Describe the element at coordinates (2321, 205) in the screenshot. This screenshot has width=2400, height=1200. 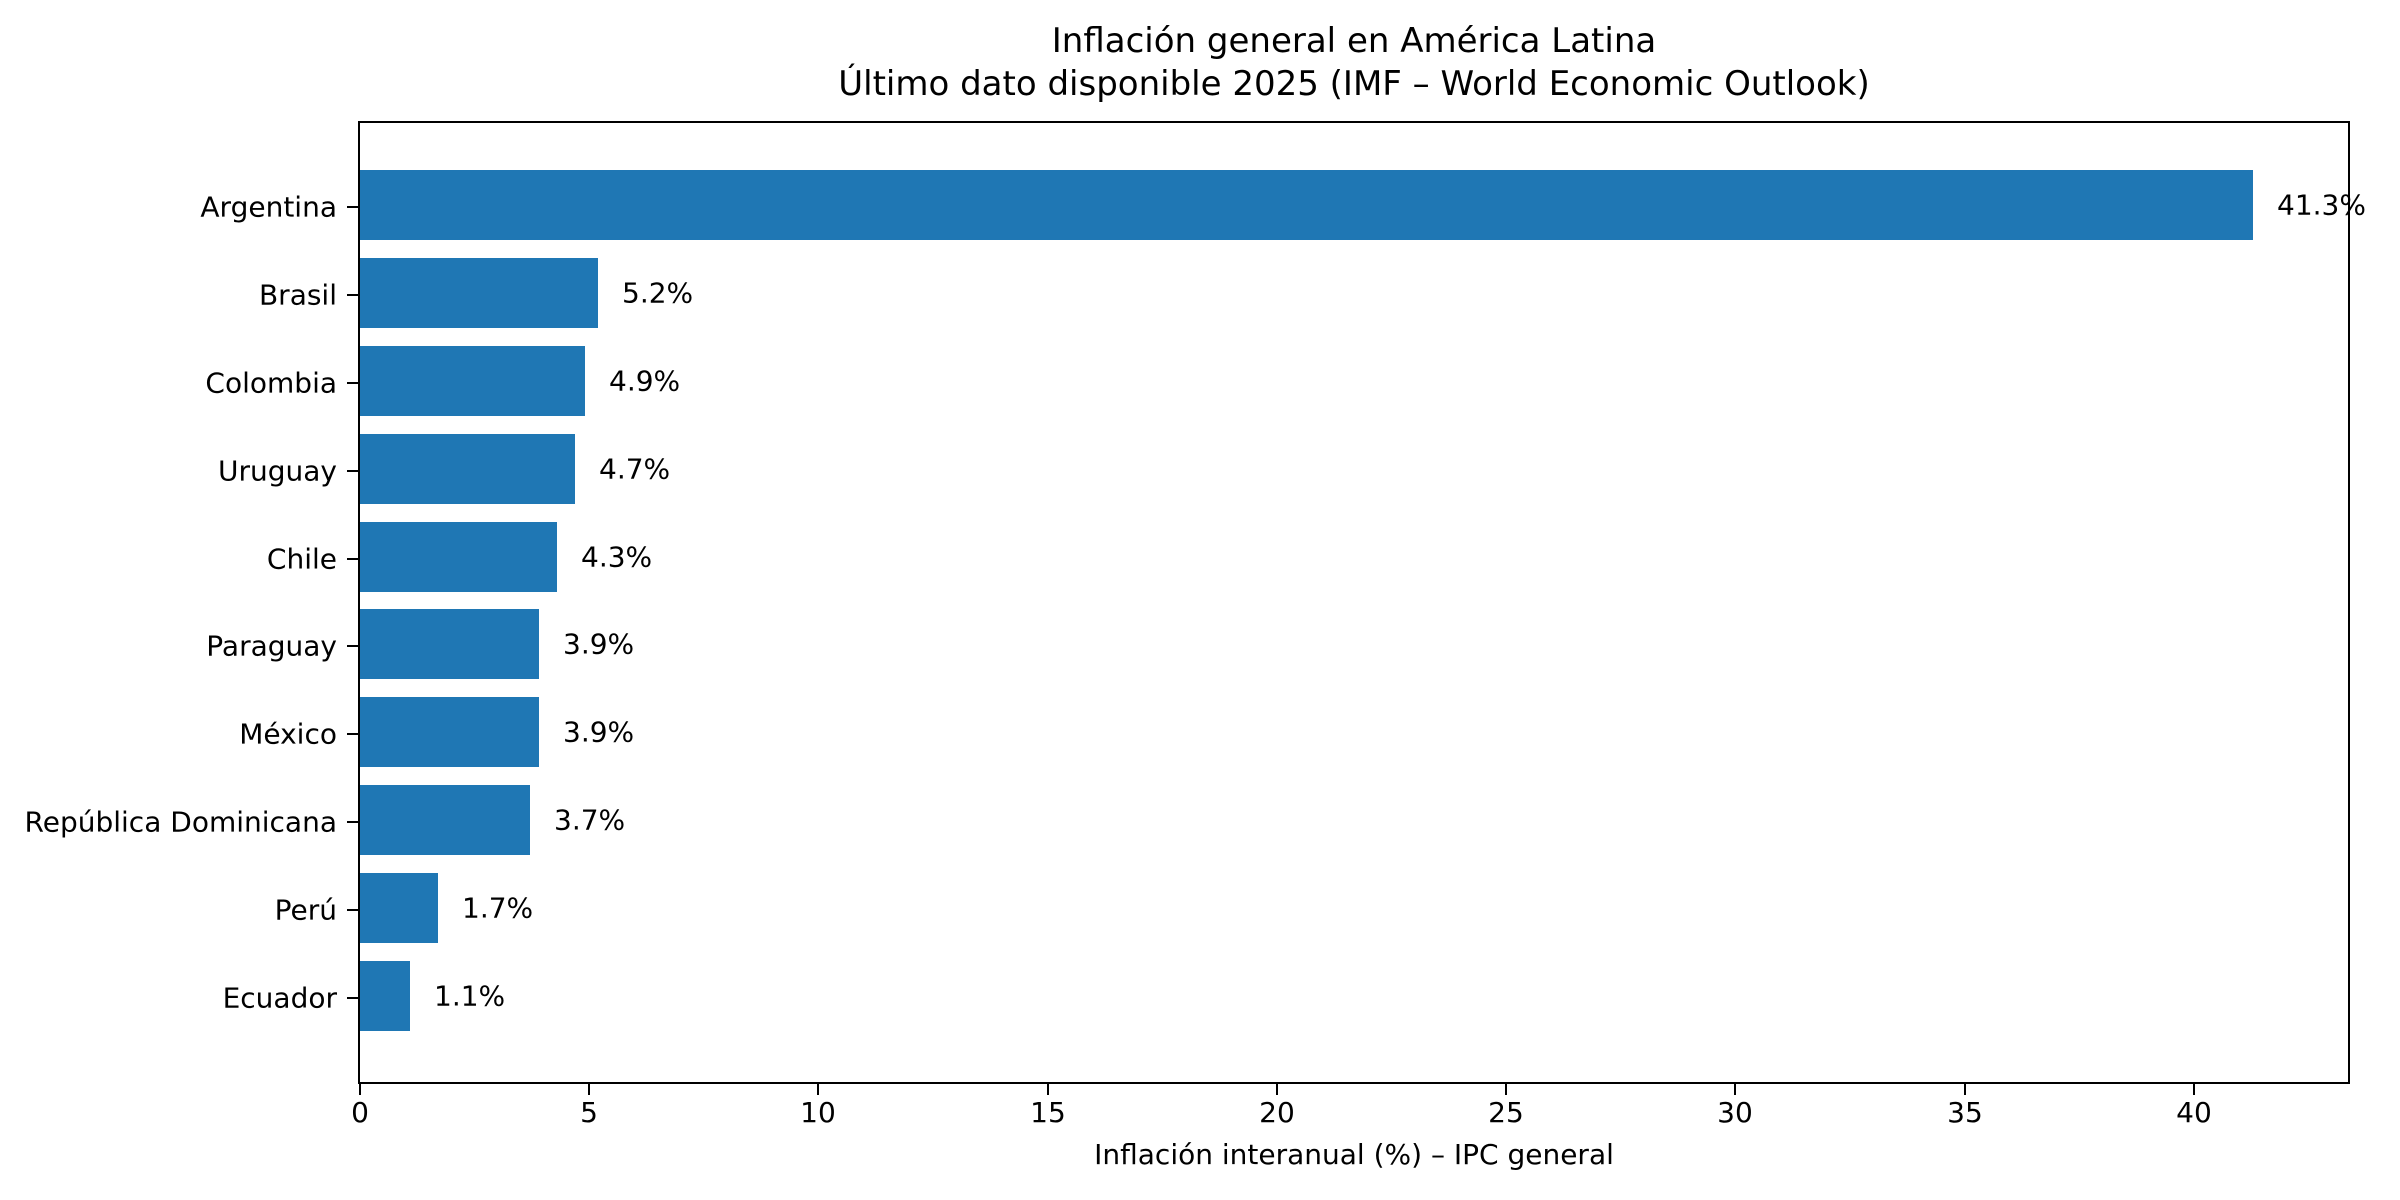
I see `bar-value-label: 41.3%` at that location.